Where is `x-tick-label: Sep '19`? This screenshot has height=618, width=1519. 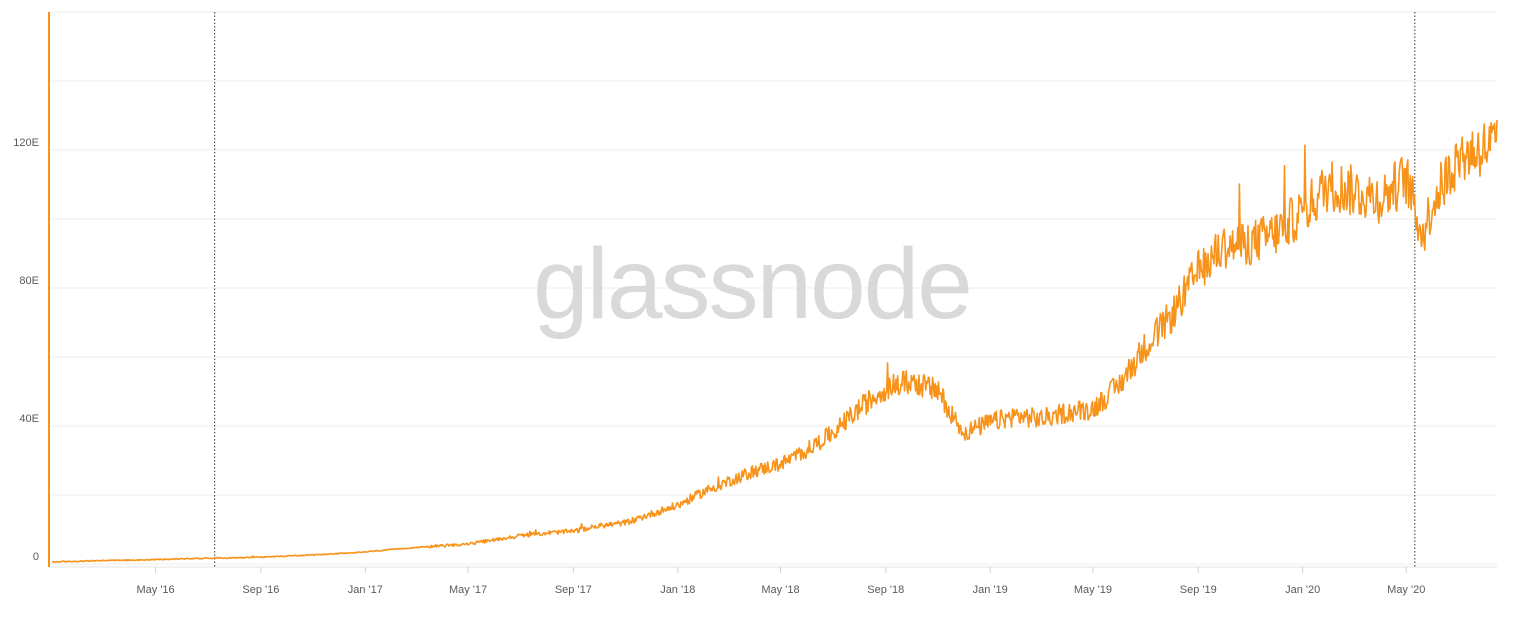 x-tick-label: Sep '19 is located at coordinates (1198, 590).